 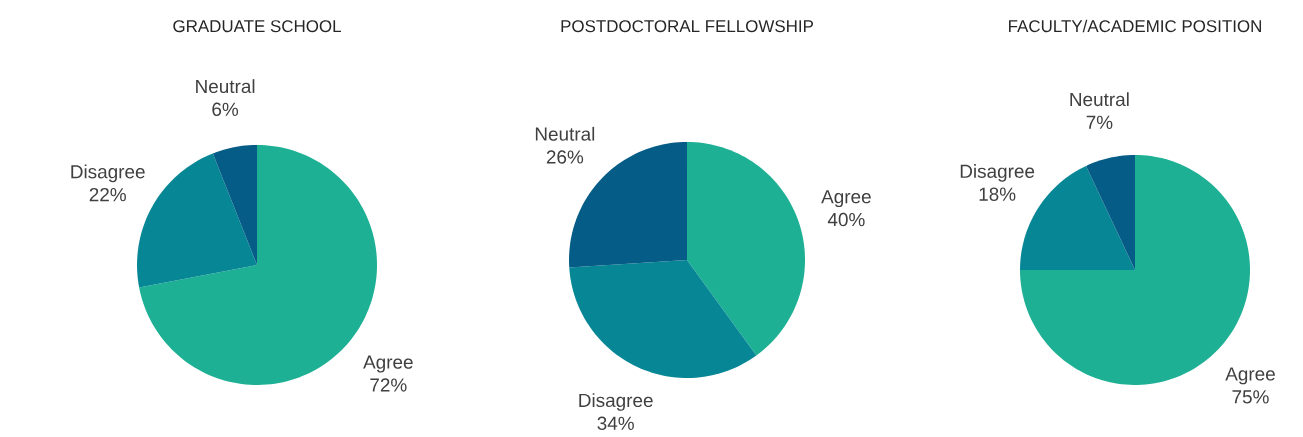 What do you see at coordinates (846, 219) in the screenshot?
I see `data-label: 40%` at bounding box center [846, 219].